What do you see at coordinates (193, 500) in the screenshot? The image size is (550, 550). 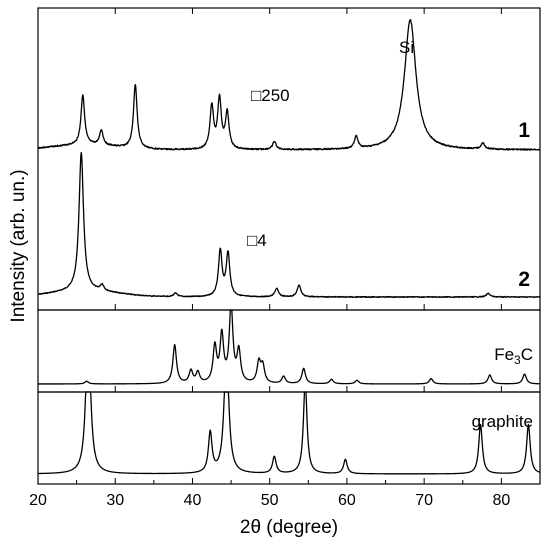 I see `x-tick-label: 40` at bounding box center [193, 500].